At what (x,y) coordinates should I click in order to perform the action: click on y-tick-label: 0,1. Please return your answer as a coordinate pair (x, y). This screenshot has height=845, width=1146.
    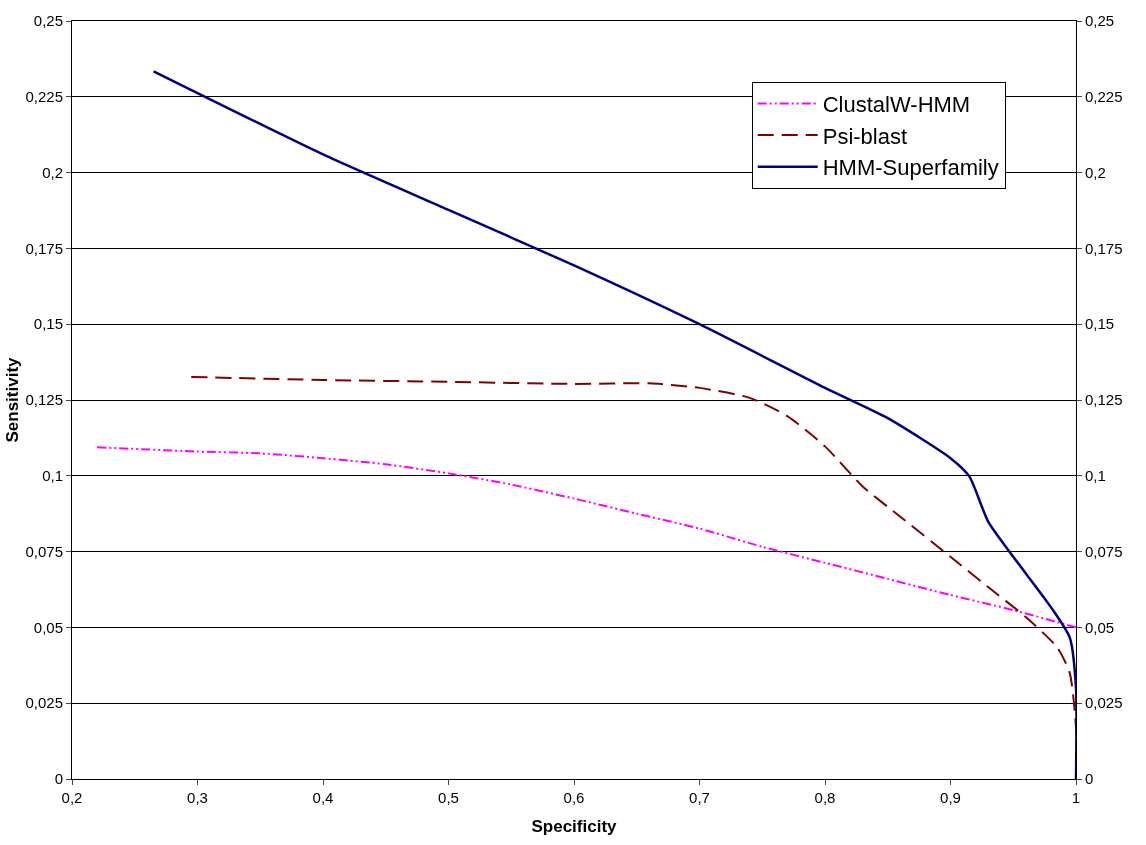
    Looking at the image, I should click on (52, 476).